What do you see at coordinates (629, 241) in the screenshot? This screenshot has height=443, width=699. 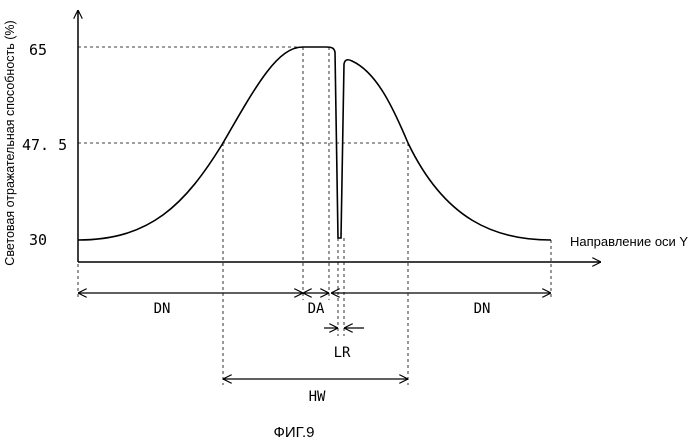 I see `x-axis-title: Направление оси Y` at bounding box center [629, 241].